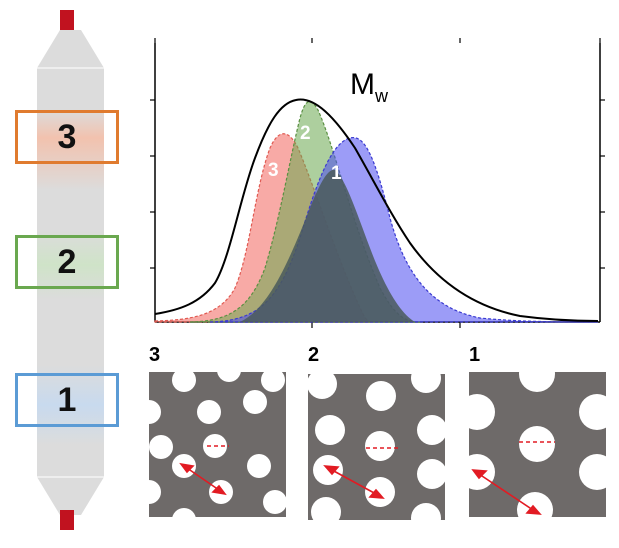  What do you see at coordinates (362, 84) in the screenshot?
I see `plot-title-main: M` at bounding box center [362, 84].